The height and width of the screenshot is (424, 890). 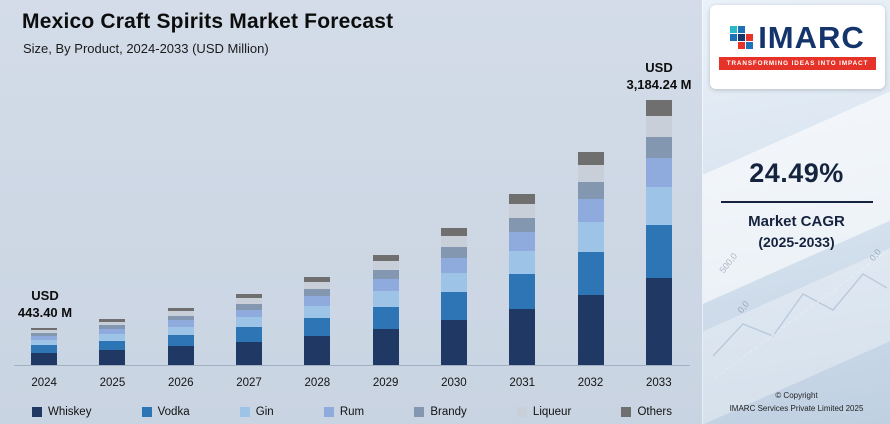 I want to click on legend-item-brandy: Brandy, so click(x=440, y=412).